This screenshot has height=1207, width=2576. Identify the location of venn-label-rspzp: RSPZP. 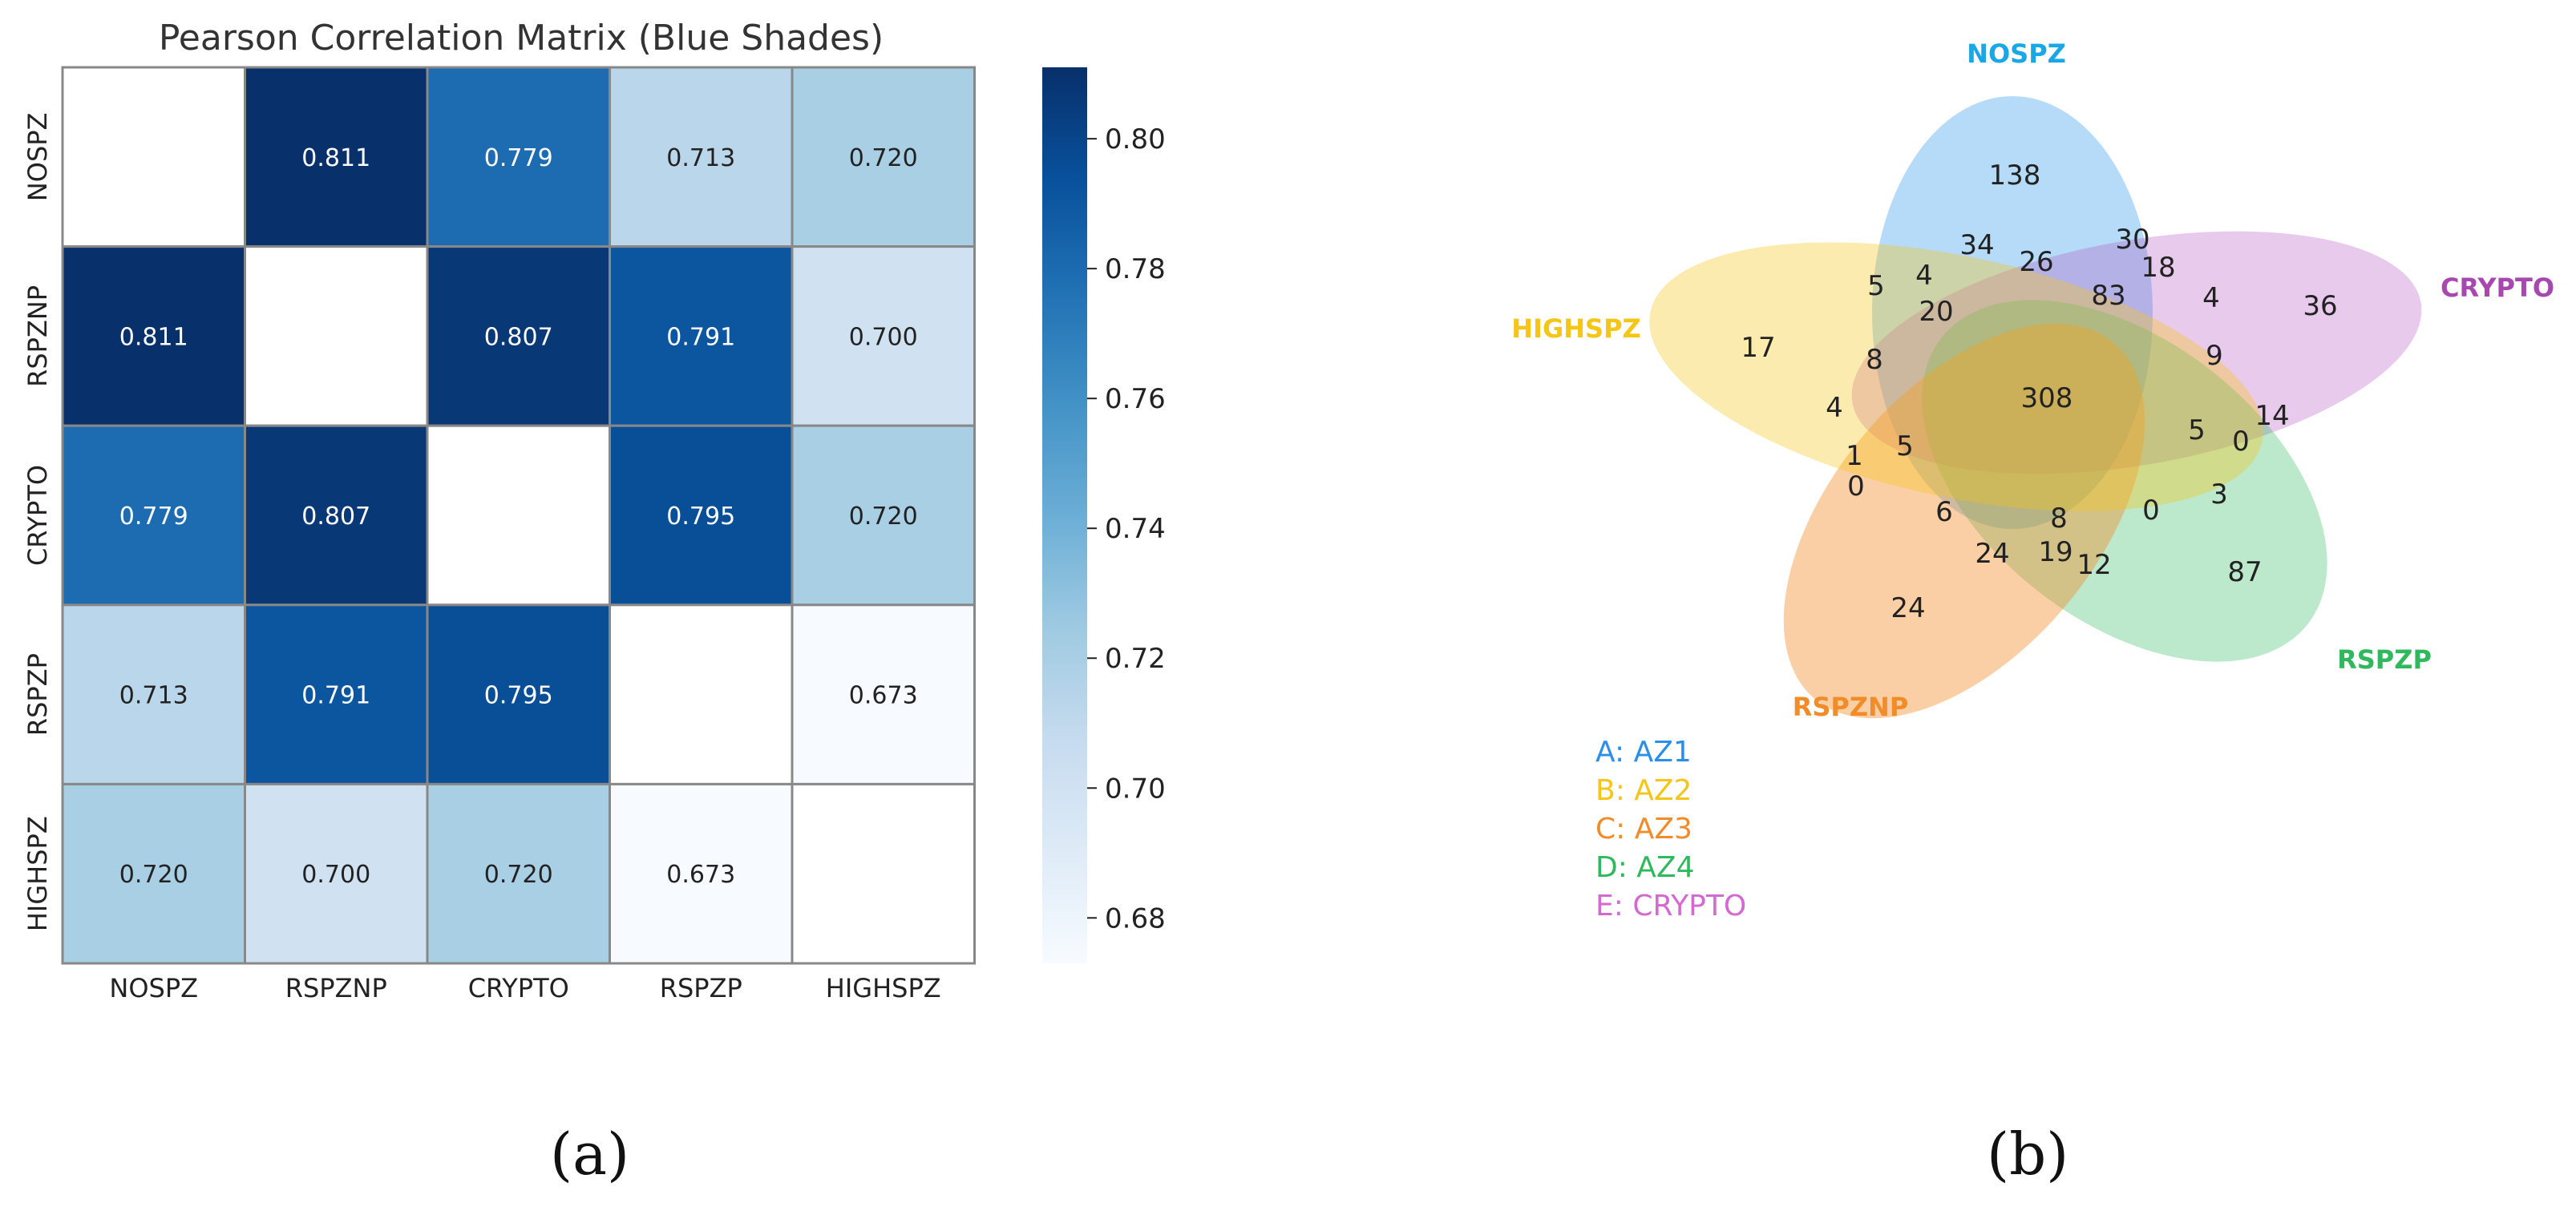
(2384, 659).